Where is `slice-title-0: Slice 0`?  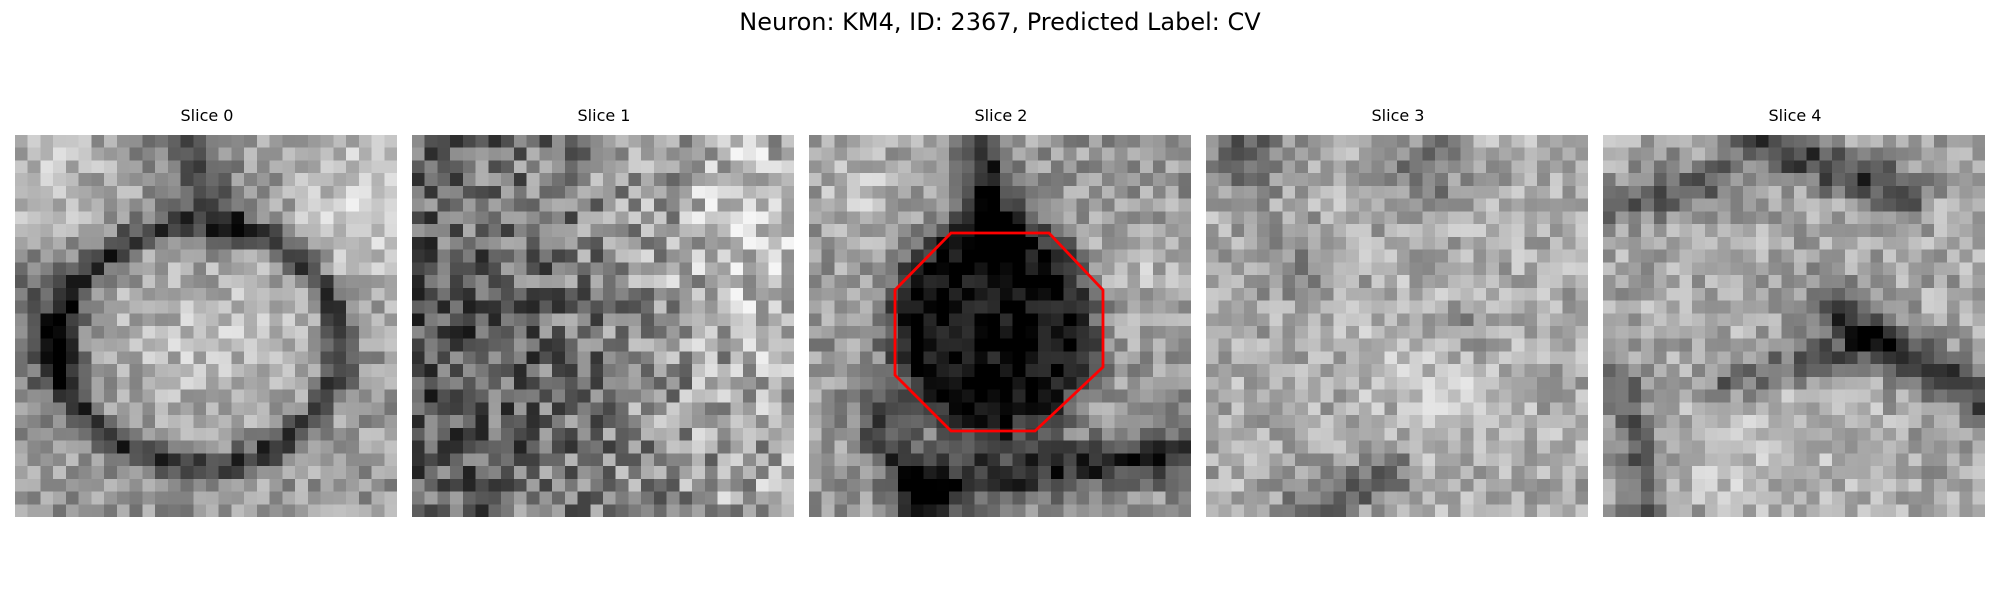
slice-title-0: Slice 0 is located at coordinates (207, 115).